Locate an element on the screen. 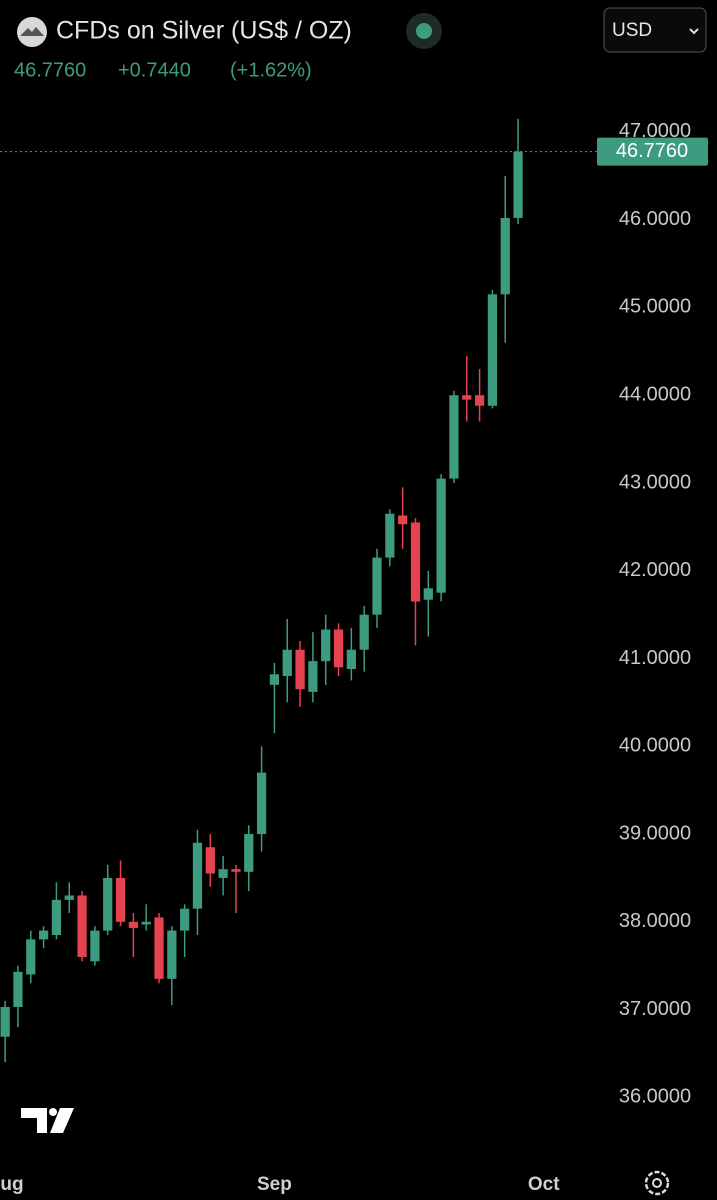 The width and height of the screenshot is (717, 1200). symbol-title: CFDs on Silver (US$ / OZ) is located at coordinates (204, 31).